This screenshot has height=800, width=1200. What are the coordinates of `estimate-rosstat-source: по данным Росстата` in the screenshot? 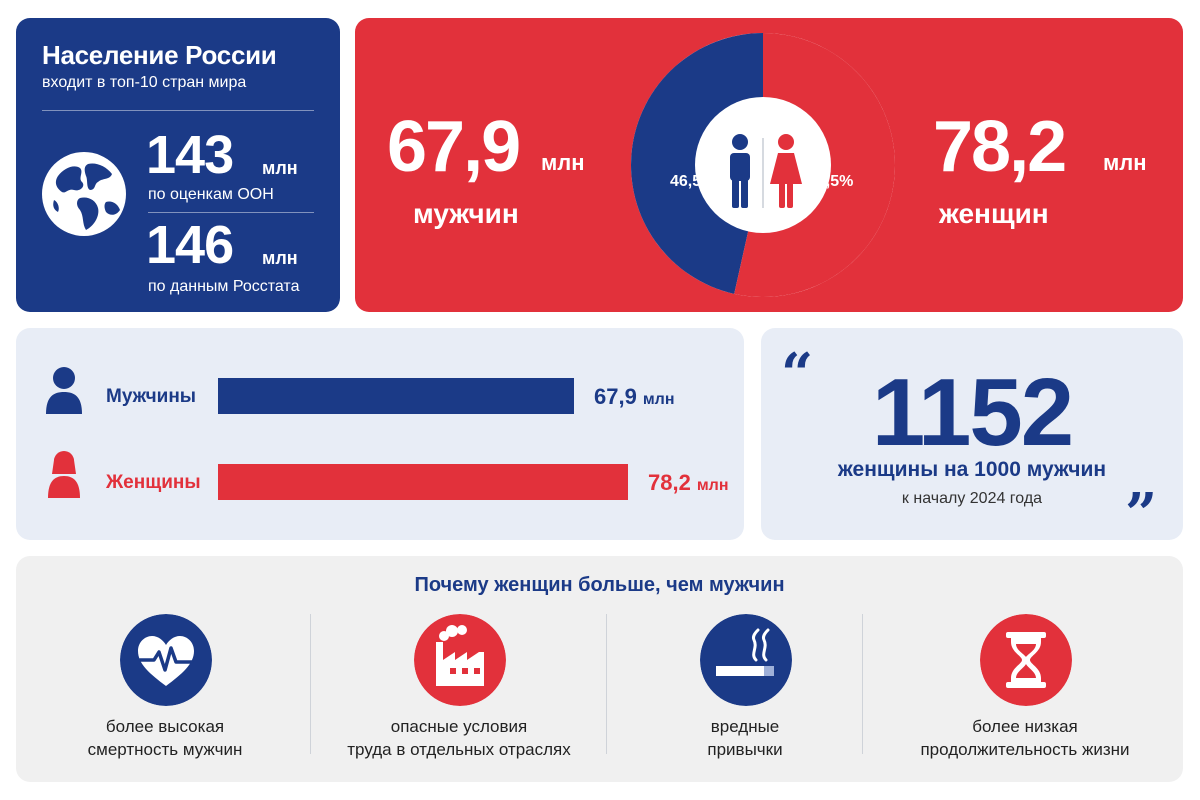 It's located at (224, 286).